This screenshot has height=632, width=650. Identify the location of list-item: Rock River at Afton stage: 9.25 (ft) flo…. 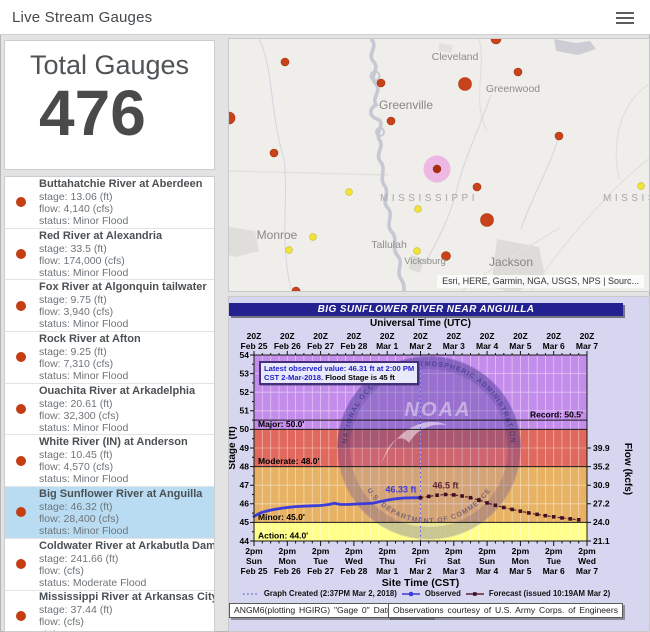
(109, 358).